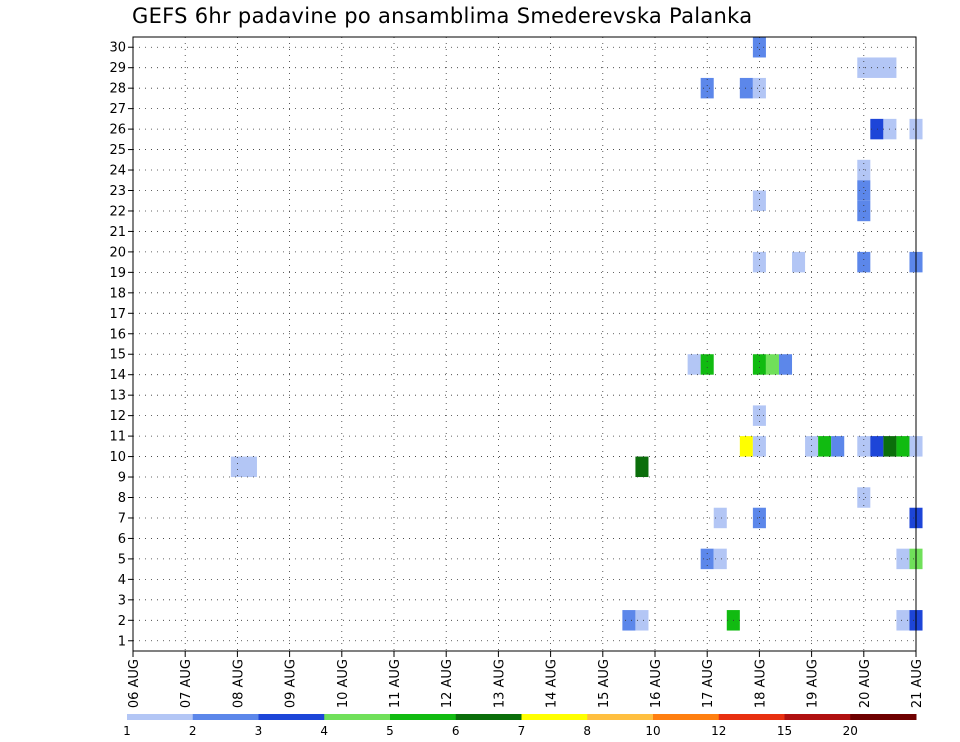 This screenshot has height=742, width=960. Describe the element at coordinates (395, 683) in the screenshot. I see `x-tick-label: 11 AUG` at that location.